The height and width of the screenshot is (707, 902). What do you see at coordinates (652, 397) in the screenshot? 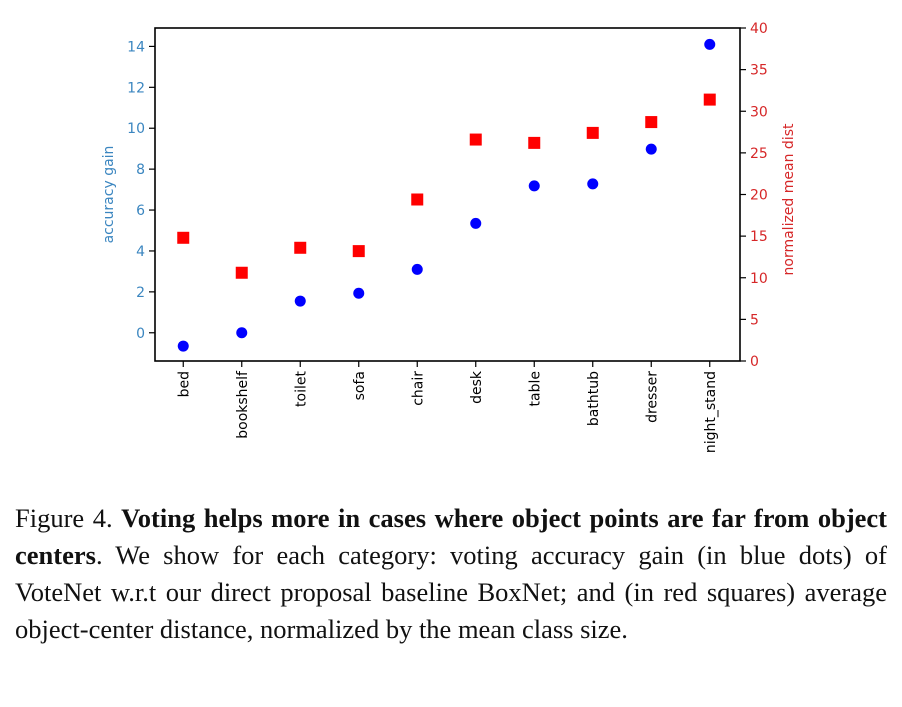
I see `x-tick-label-dresser: dresser` at bounding box center [652, 397].